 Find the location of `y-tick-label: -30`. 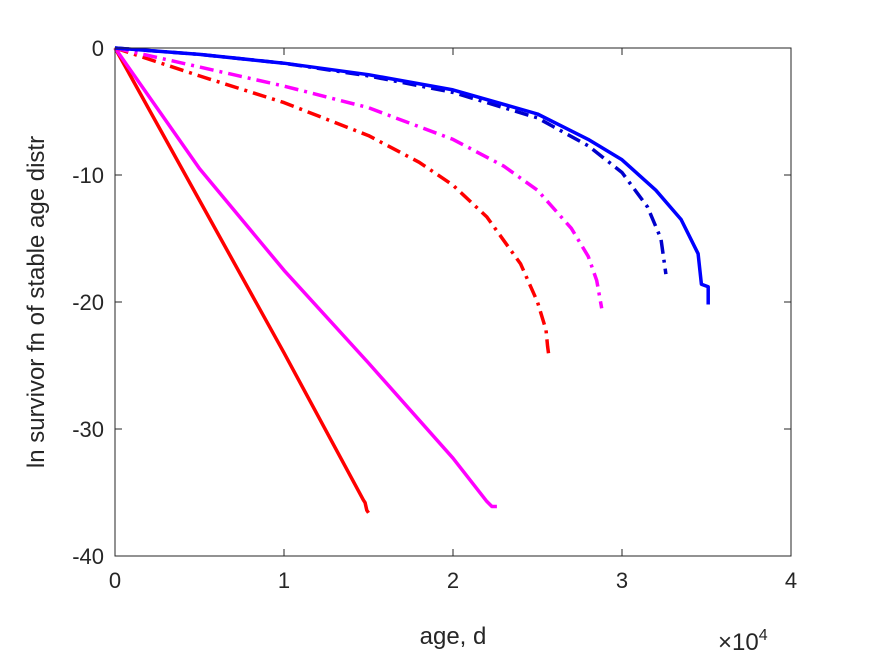

y-tick-label: -30 is located at coordinates (88, 429).